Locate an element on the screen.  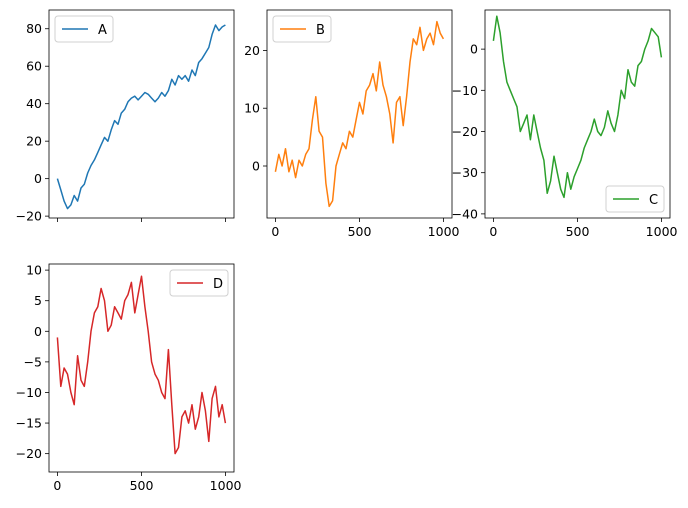
y-tick-label: −15 is located at coordinates (29, 423).